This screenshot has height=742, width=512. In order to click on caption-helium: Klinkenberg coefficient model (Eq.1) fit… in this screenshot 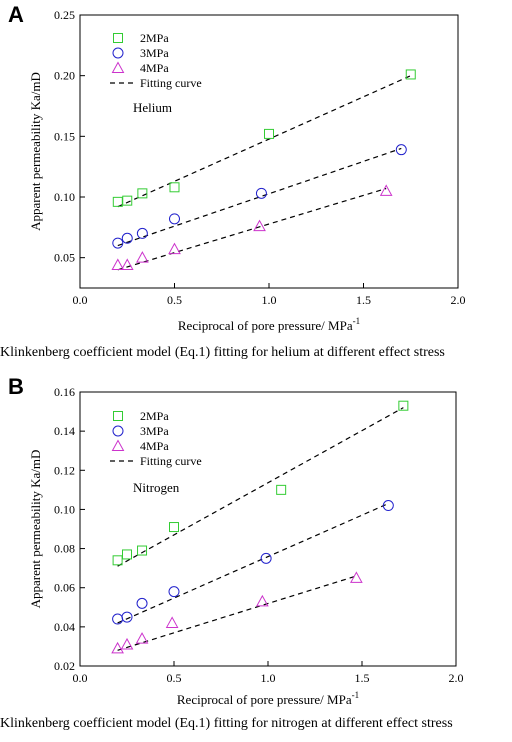, I will do `click(222, 352)`.